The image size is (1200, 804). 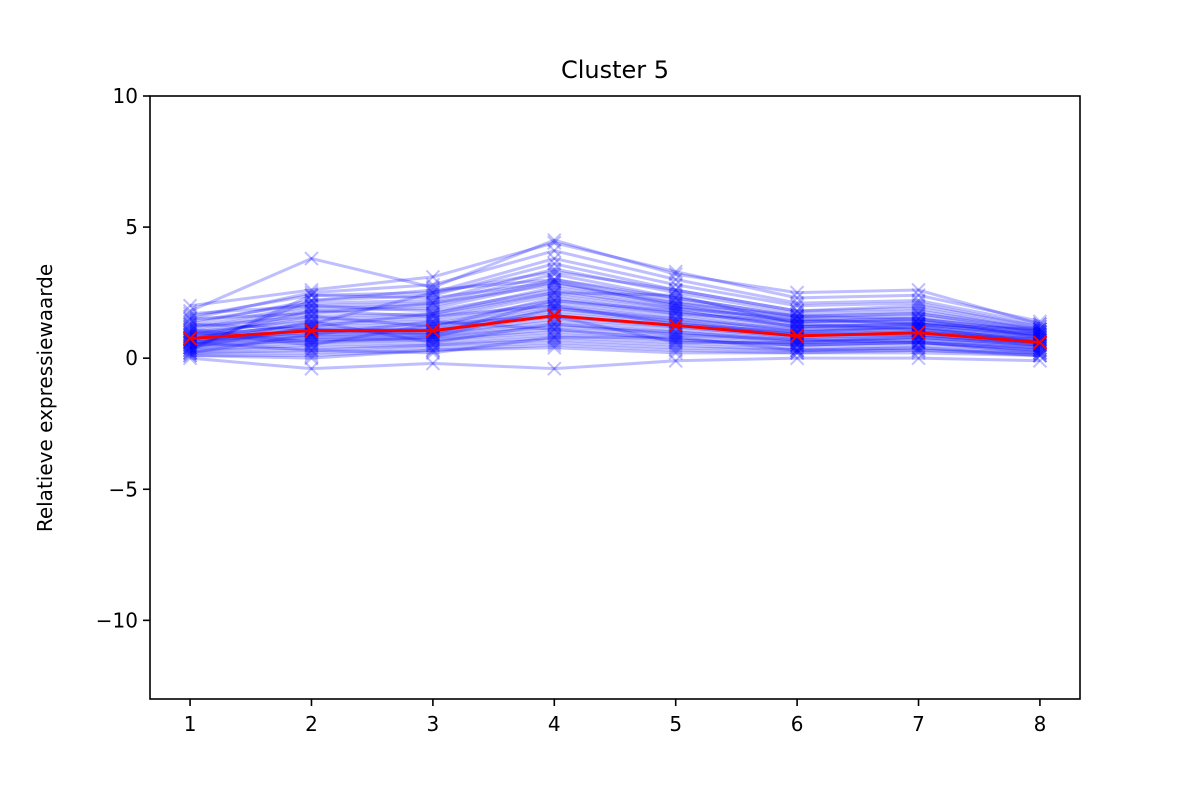 What do you see at coordinates (918, 326) in the screenshot?
I see `member-series-44-point-7-stroke-b` at bounding box center [918, 326].